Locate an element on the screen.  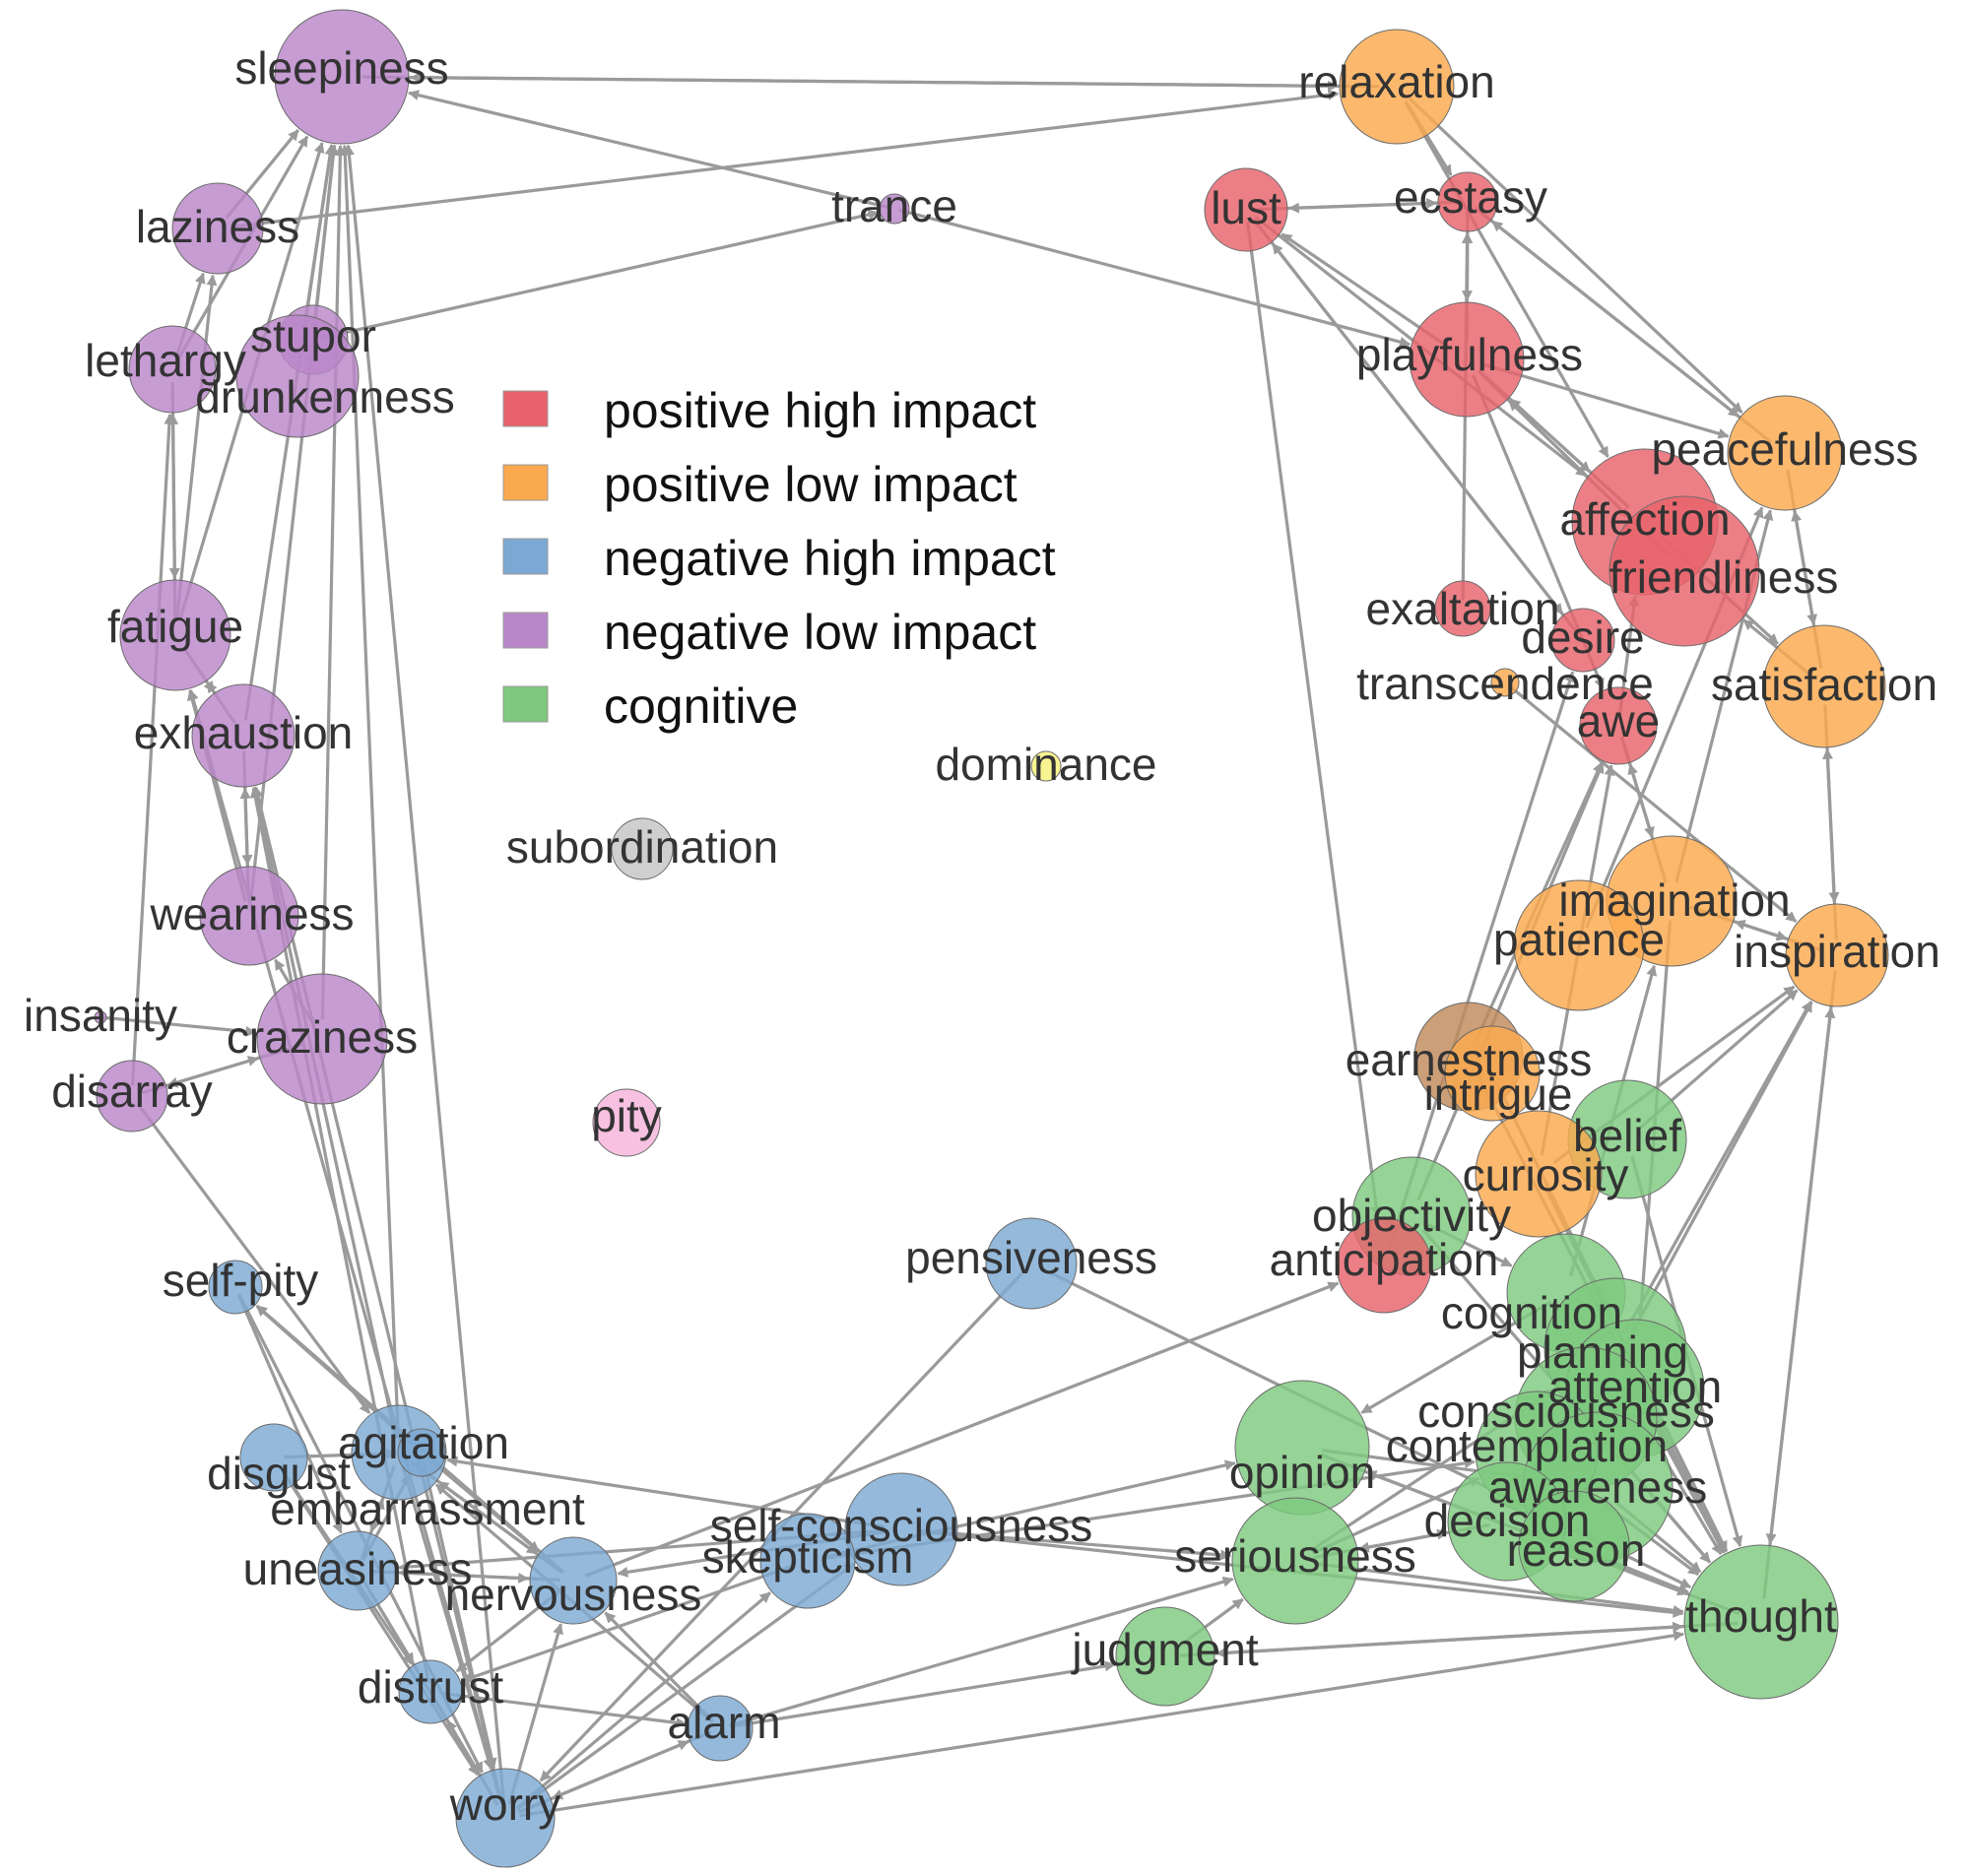
node-label-laziness: laziness is located at coordinates (217, 227).